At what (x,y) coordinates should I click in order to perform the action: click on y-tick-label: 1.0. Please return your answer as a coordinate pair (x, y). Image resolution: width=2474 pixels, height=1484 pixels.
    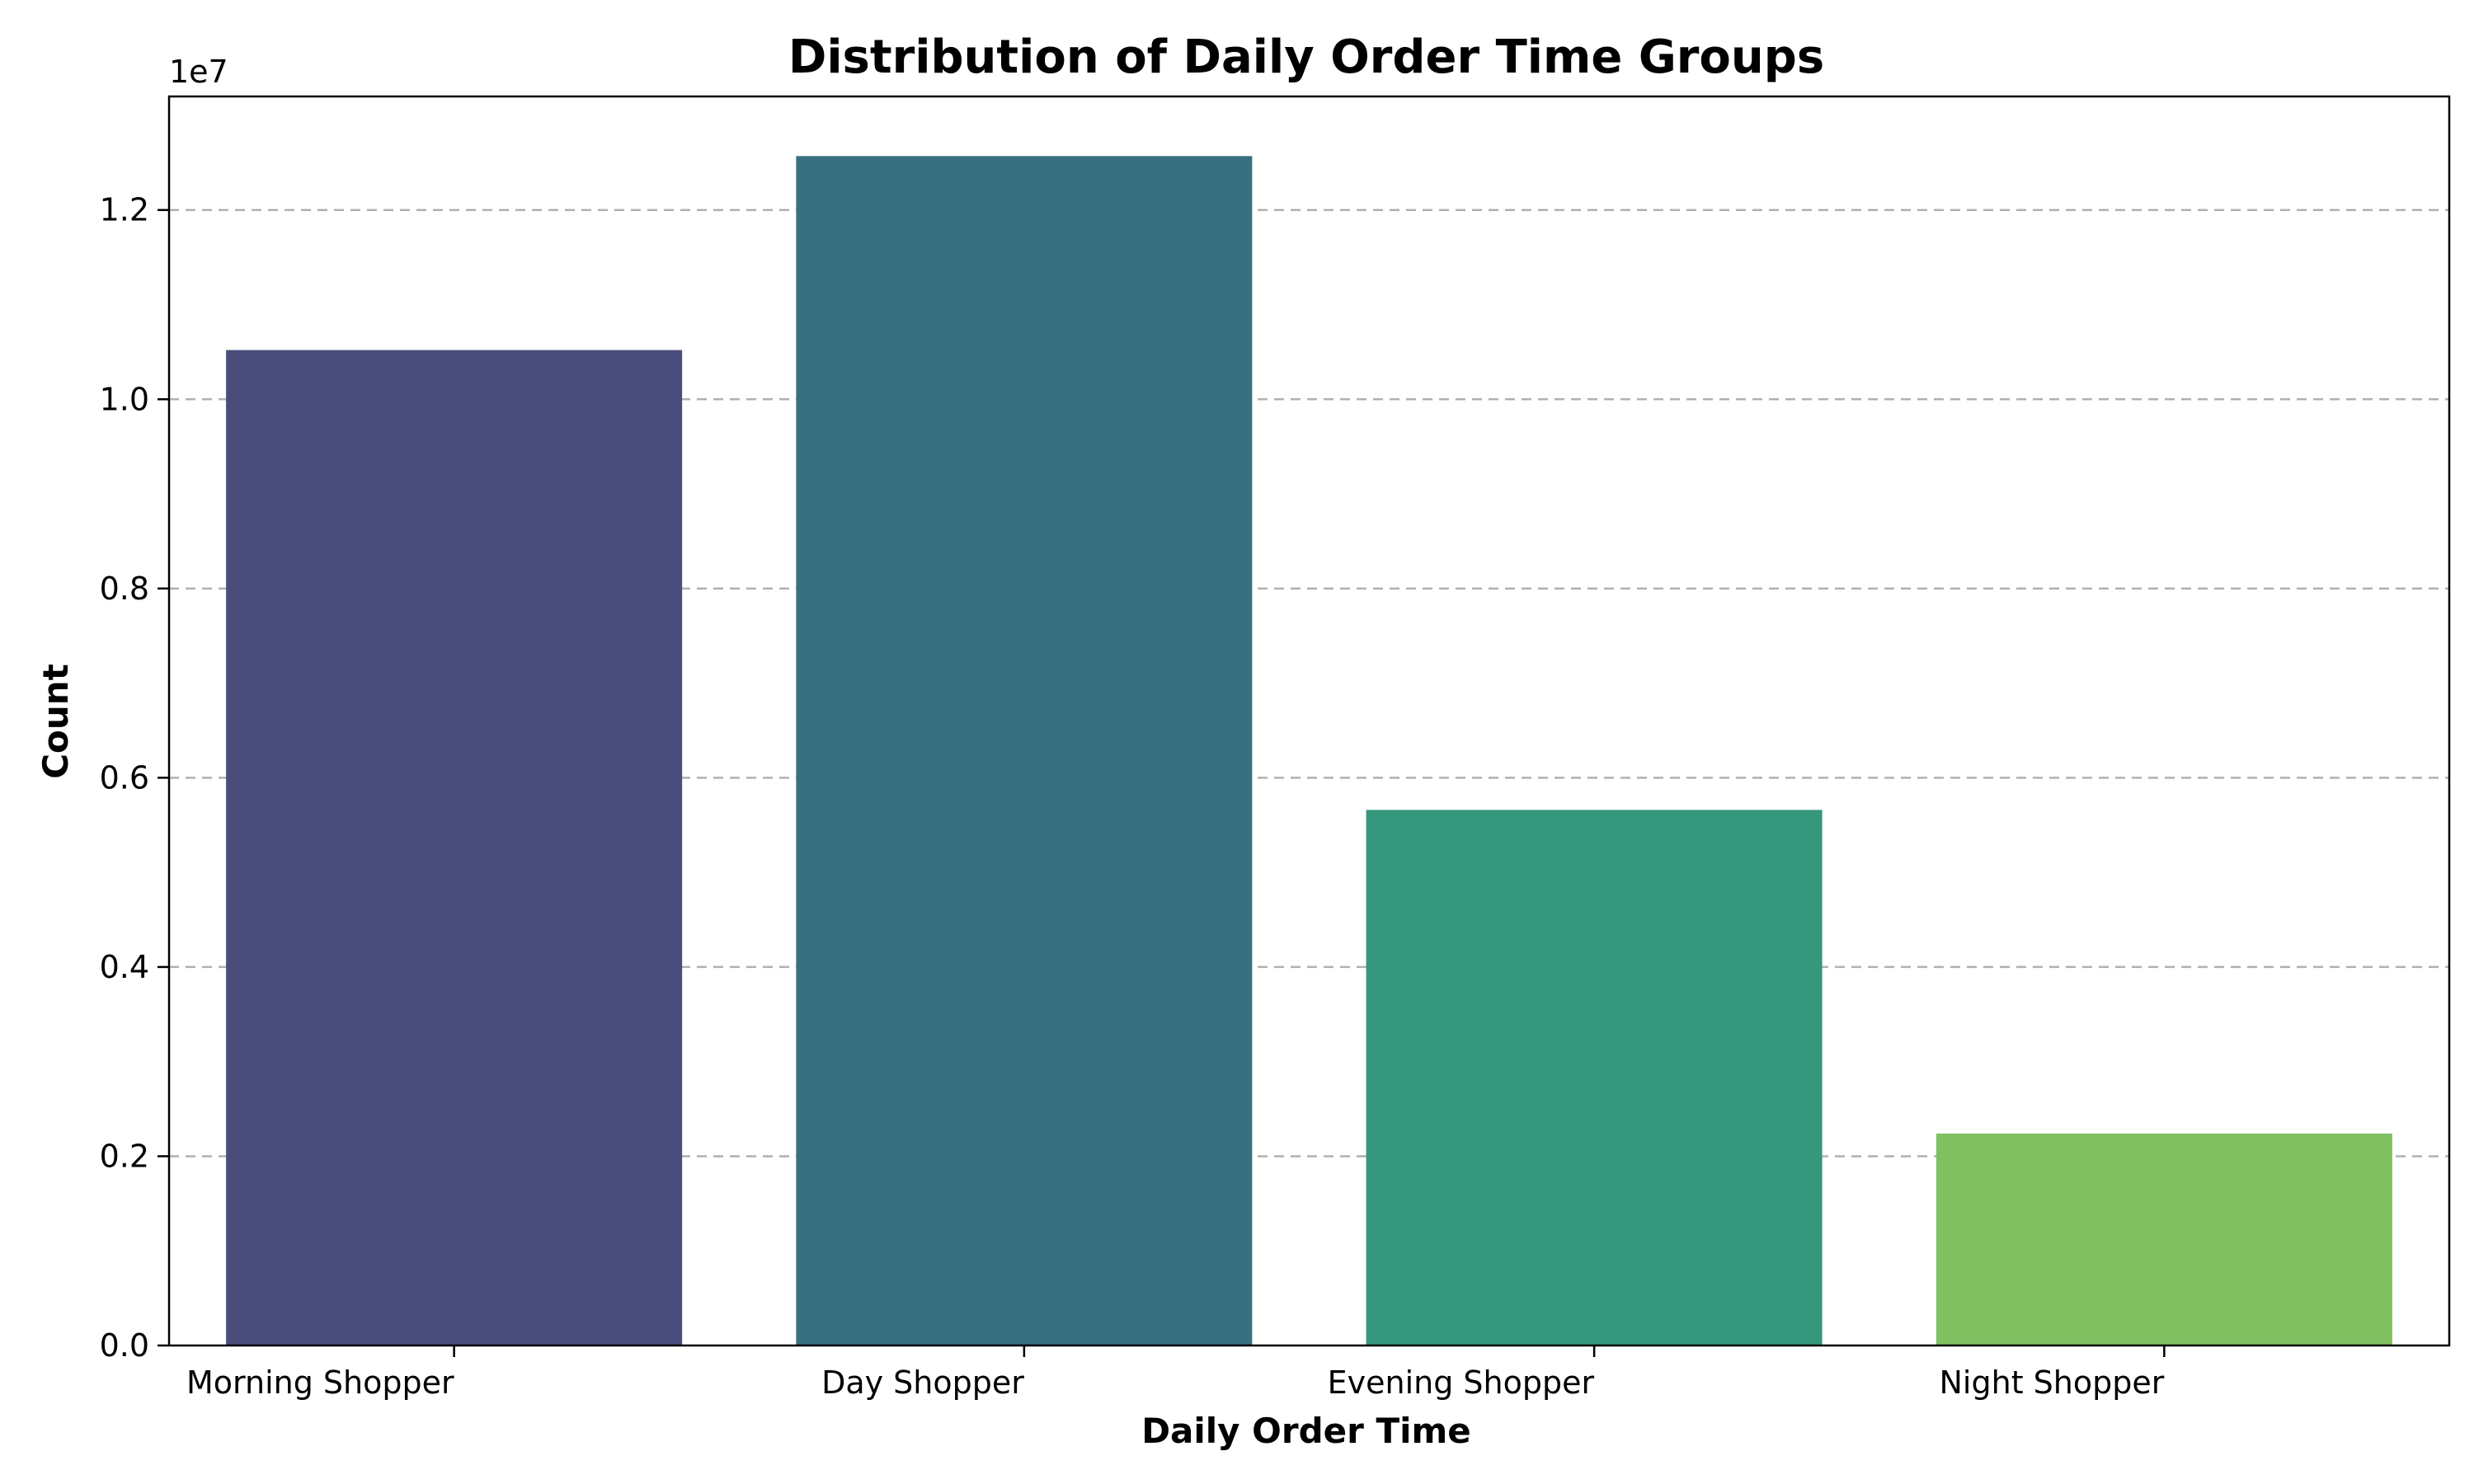
    Looking at the image, I should click on (124, 399).